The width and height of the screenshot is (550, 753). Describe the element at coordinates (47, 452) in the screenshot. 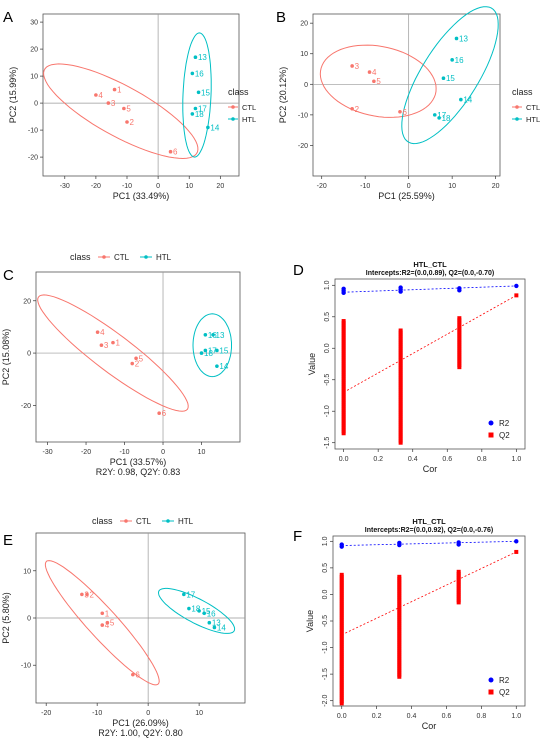

I see `x-tick-label: -30` at that location.